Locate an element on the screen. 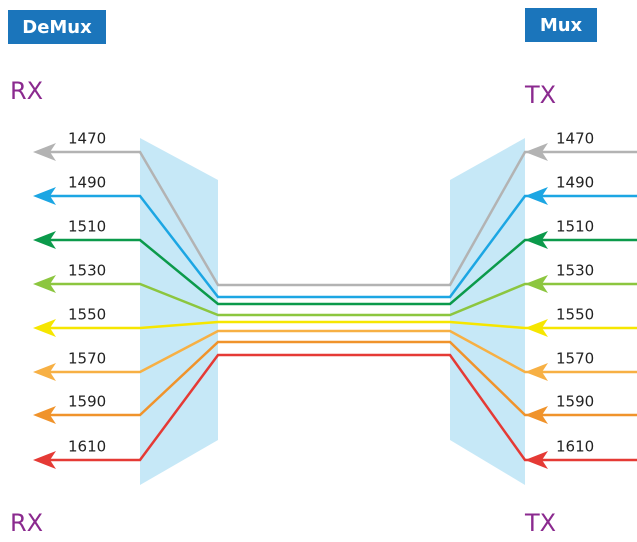 Image resolution: width=637 pixels, height=542 pixels. wavelength-label-tx: 1570 is located at coordinates (575, 359).